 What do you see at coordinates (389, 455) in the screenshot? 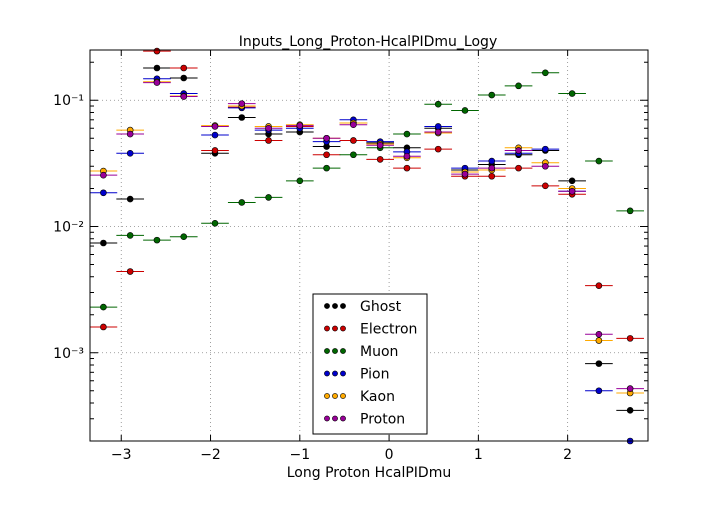
I see `x-tick-label: 0` at bounding box center [389, 455].